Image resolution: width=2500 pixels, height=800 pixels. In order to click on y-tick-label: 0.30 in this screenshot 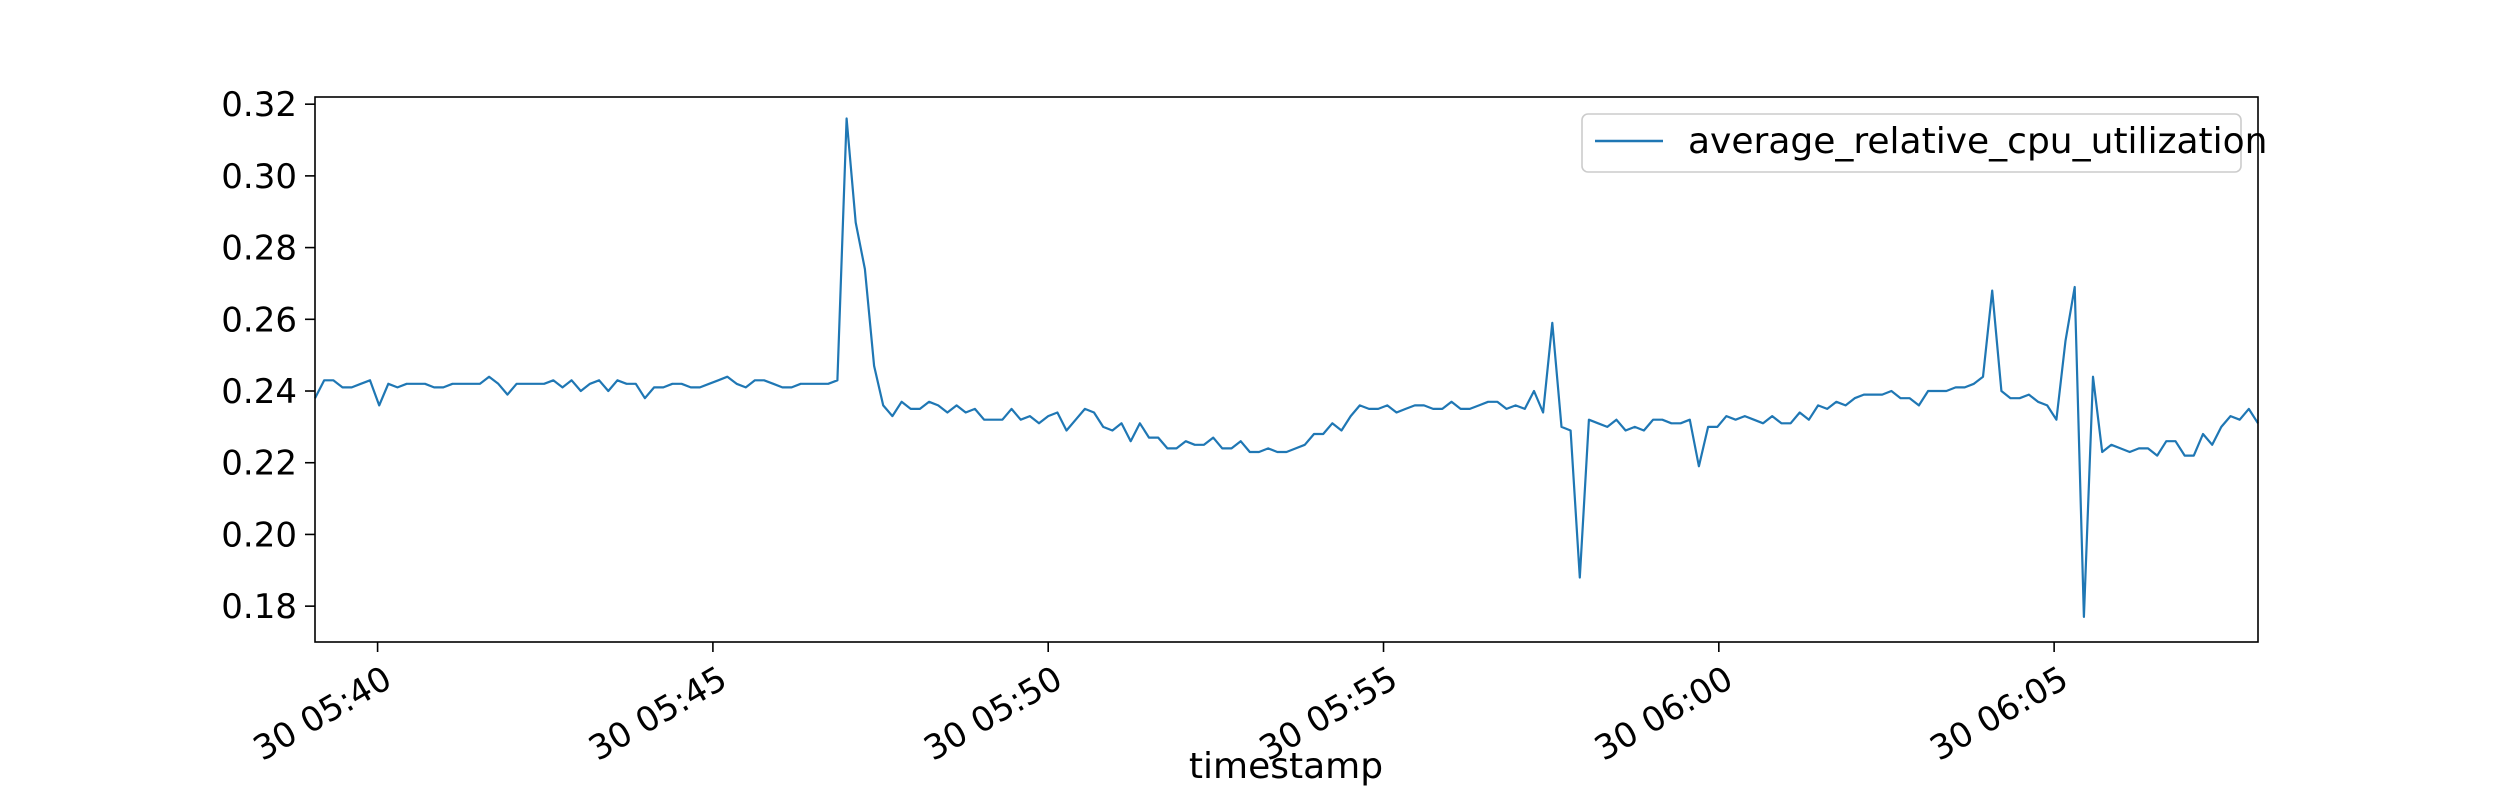, I will do `click(259, 177)`.